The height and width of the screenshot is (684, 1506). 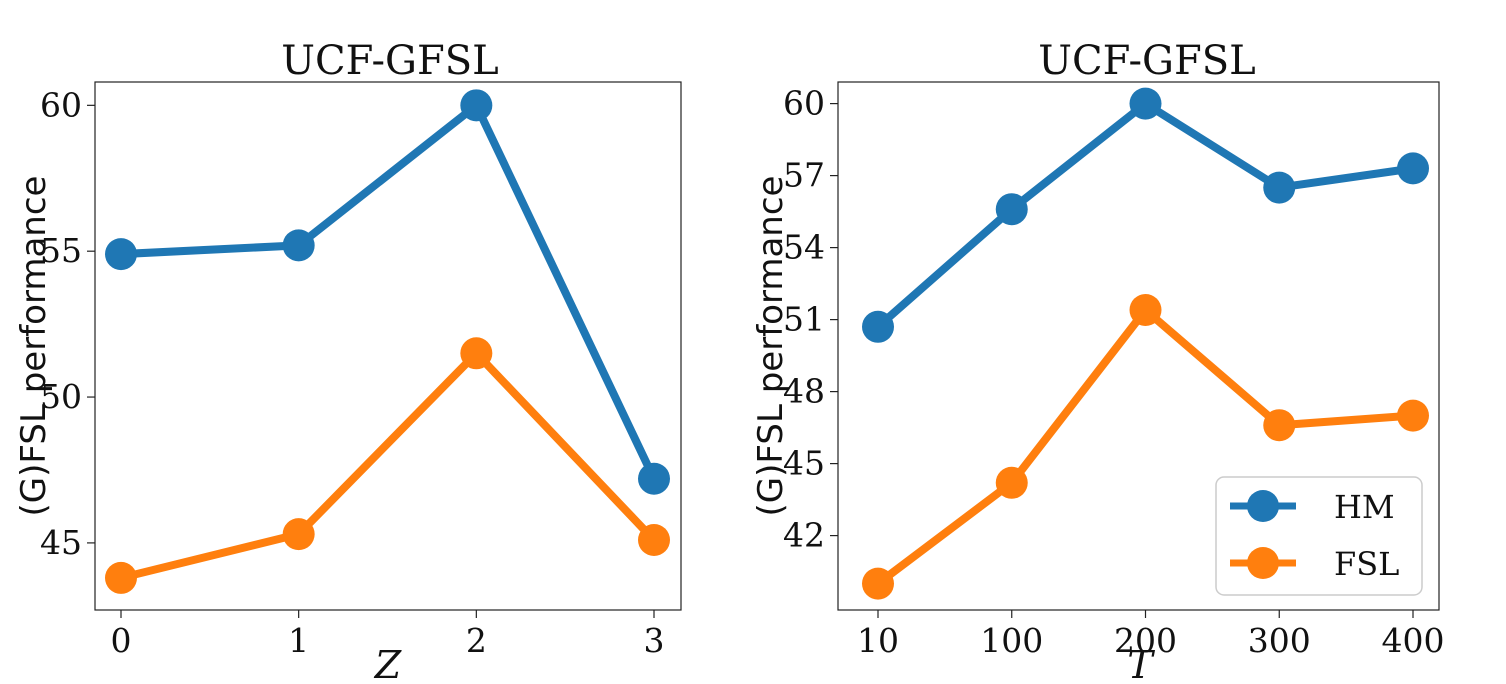 I want to click on chart-left-x-axis-label: Z, so click(x=388, y=663).